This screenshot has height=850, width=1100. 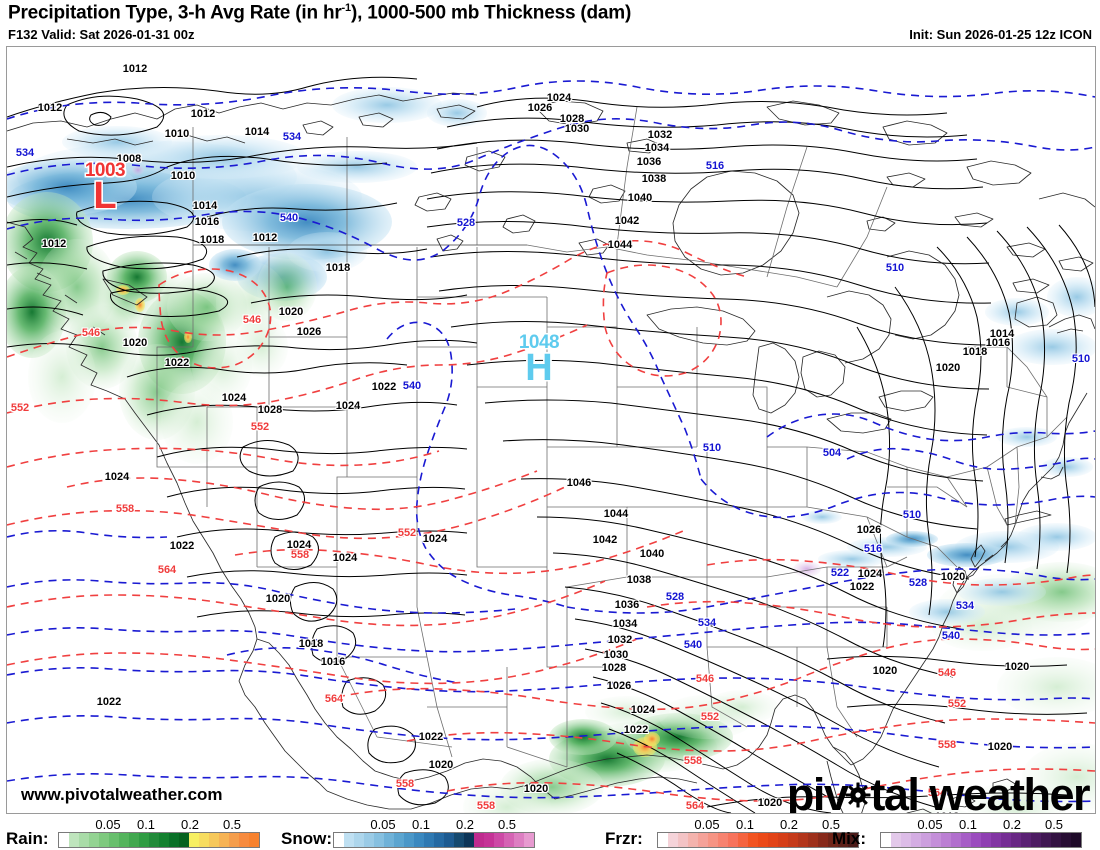 What do you see at coordinates (91, 333) in the screenshot?
I see `thickness-contour-label: 546` at bounding box center [91, 333].